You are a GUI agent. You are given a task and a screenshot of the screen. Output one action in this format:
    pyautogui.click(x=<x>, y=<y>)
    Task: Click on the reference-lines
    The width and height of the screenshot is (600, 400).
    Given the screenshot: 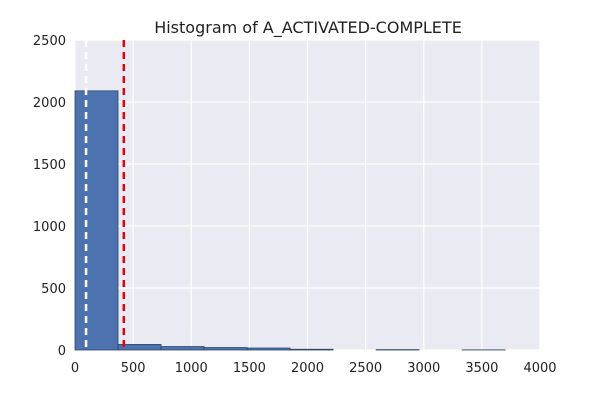 What is the action you would take?
    pyautogui.click(x=105, y=195)
    